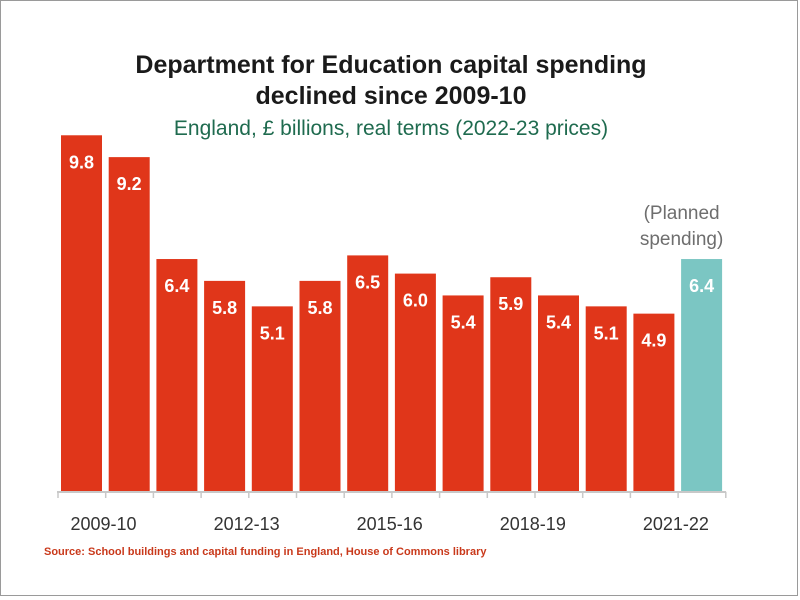 The width and height of the screenshot is (800, 600). What do you see at coordinates (533, 524) in the screenshot?
I see `x-tick-label: 2018-19` at bounding box center [533, 524].